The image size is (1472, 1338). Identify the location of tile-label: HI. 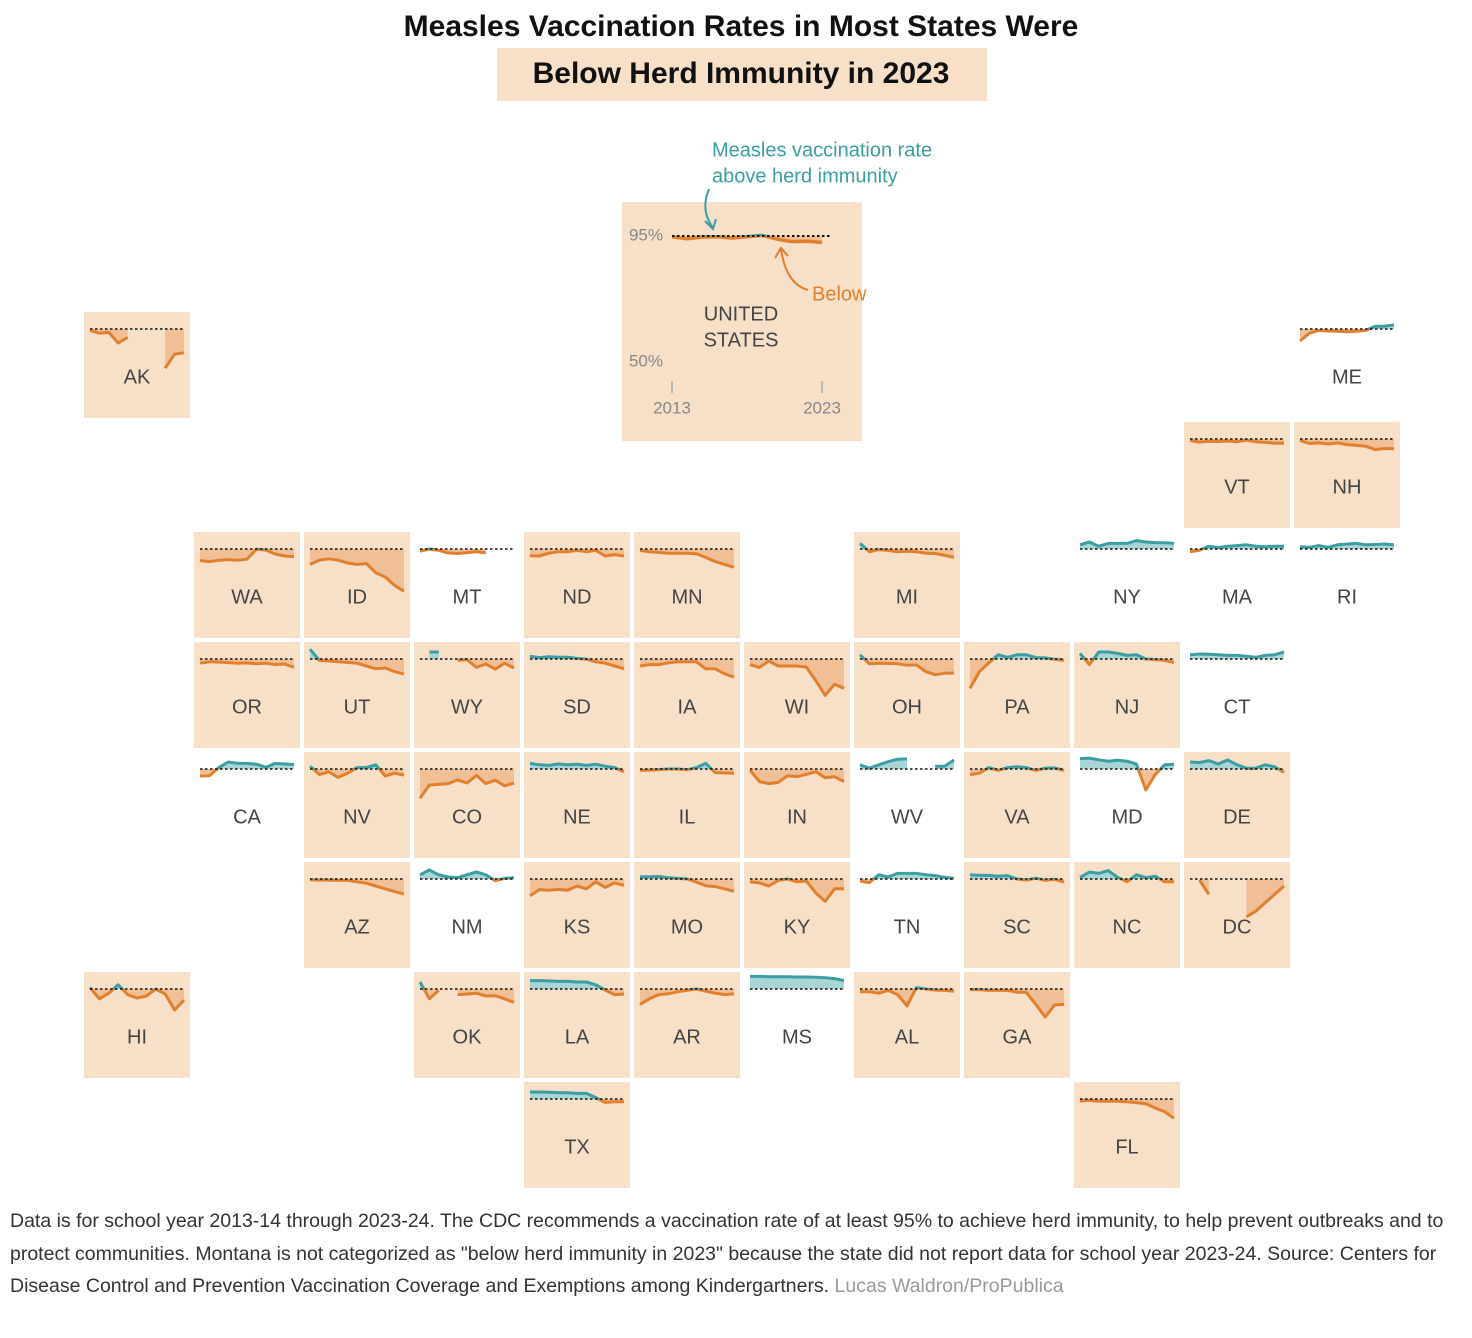
(137, 1037).